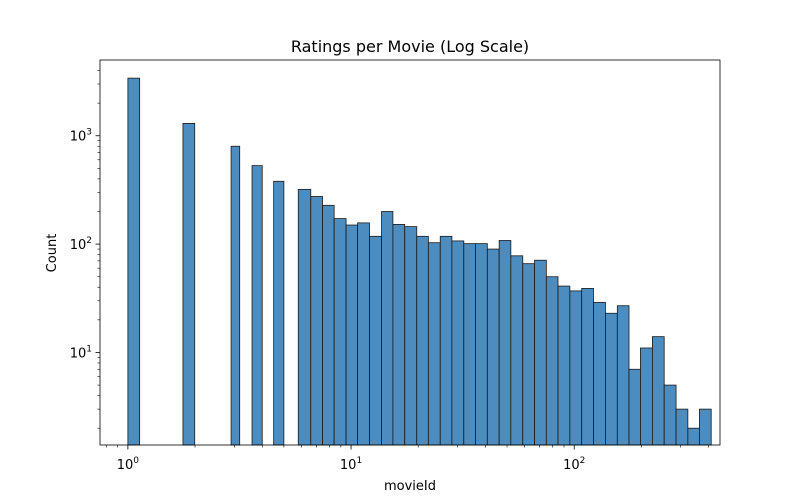  What do you see at coordinates (81, 352) in the screenshot?
I see `y-tick-label-1: 10¹` at bounding box center [81, 352].